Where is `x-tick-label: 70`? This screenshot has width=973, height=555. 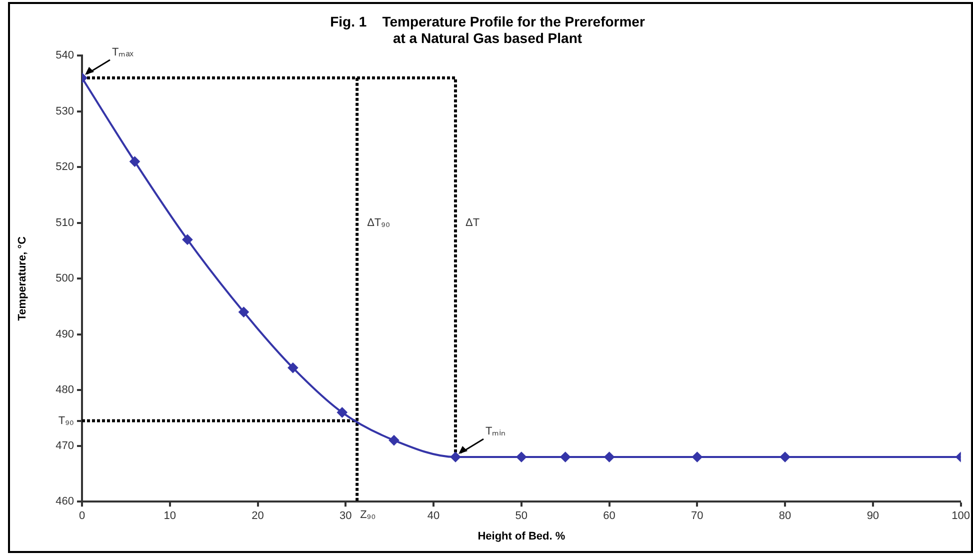 x-tick-label: 70 is located at coordinates (697, 516).